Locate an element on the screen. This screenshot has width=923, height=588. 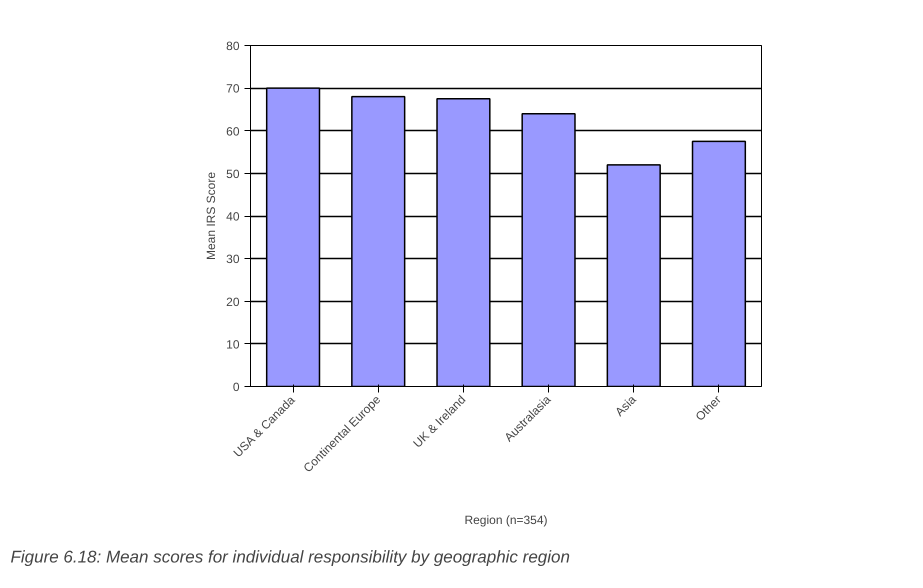
y-tick-label: 80 is located at coordinates (233, 46).